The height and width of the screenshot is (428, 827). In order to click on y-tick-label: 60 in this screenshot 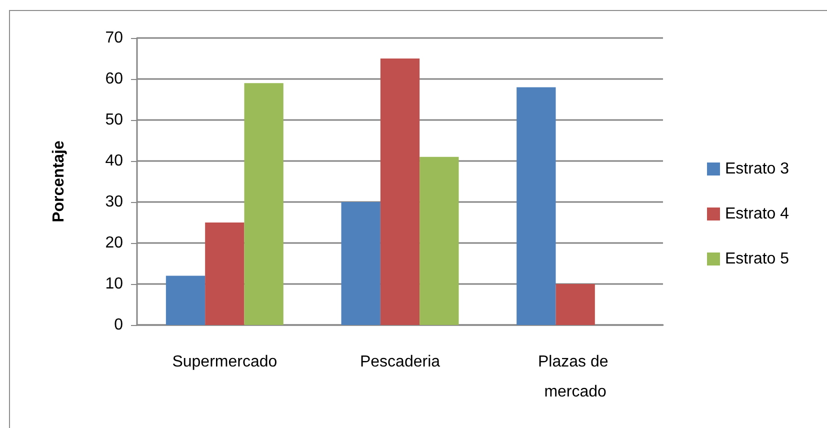, I will do `click(114, 79)`.